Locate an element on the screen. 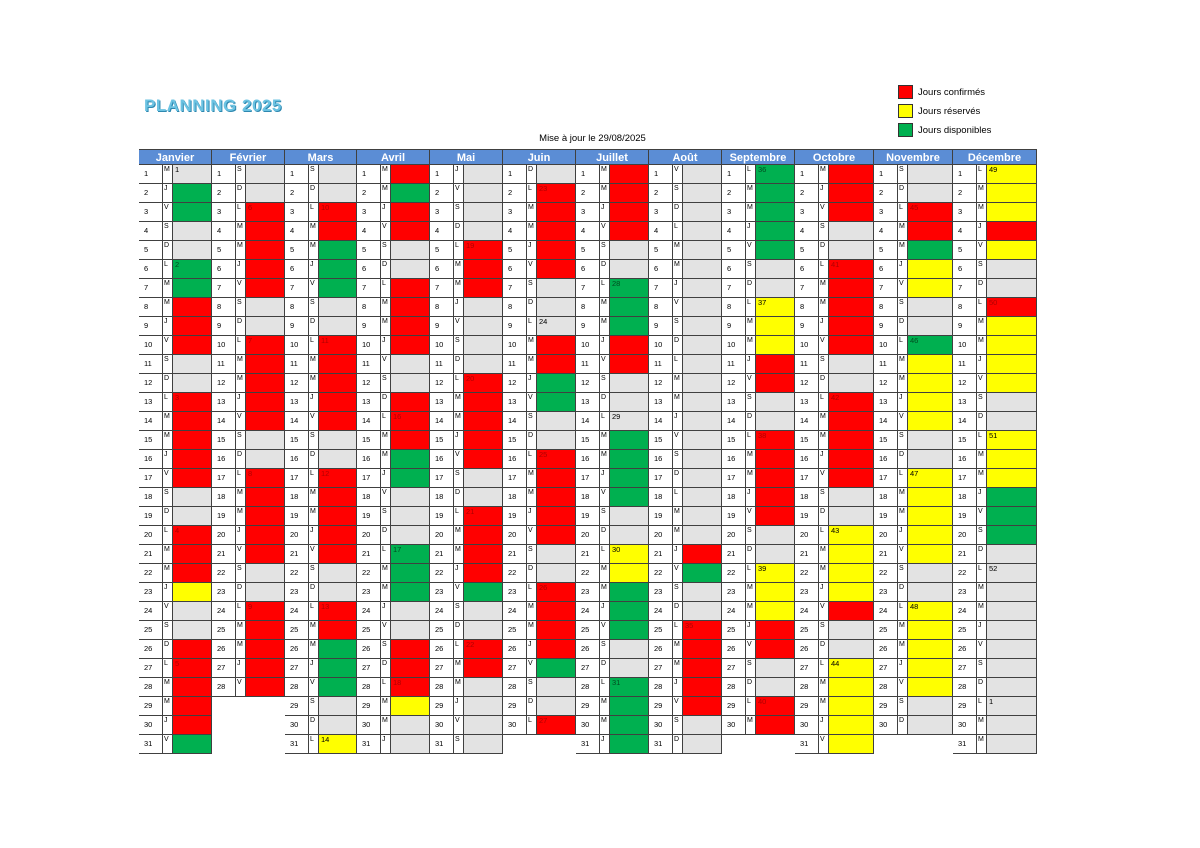 The width and height of the screenshot is (1200, 848). day-number: 24 is located at coordinates (661, 611).